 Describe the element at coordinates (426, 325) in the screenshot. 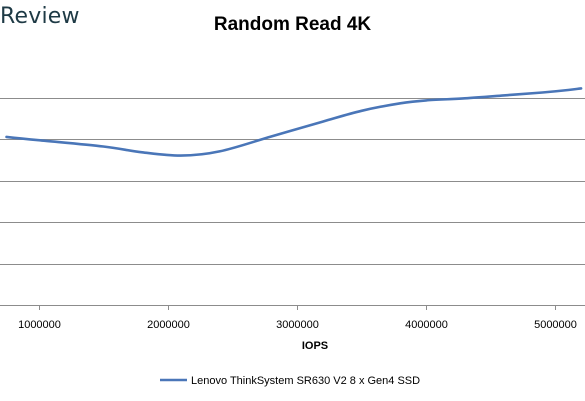

I see `x-tick-label-3: 4000000` at that location.